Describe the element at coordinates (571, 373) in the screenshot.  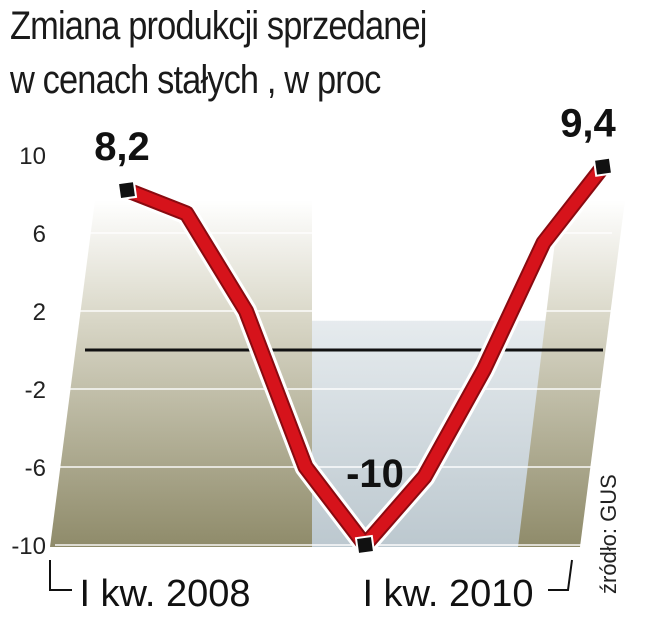
I see `band-right` at that location.